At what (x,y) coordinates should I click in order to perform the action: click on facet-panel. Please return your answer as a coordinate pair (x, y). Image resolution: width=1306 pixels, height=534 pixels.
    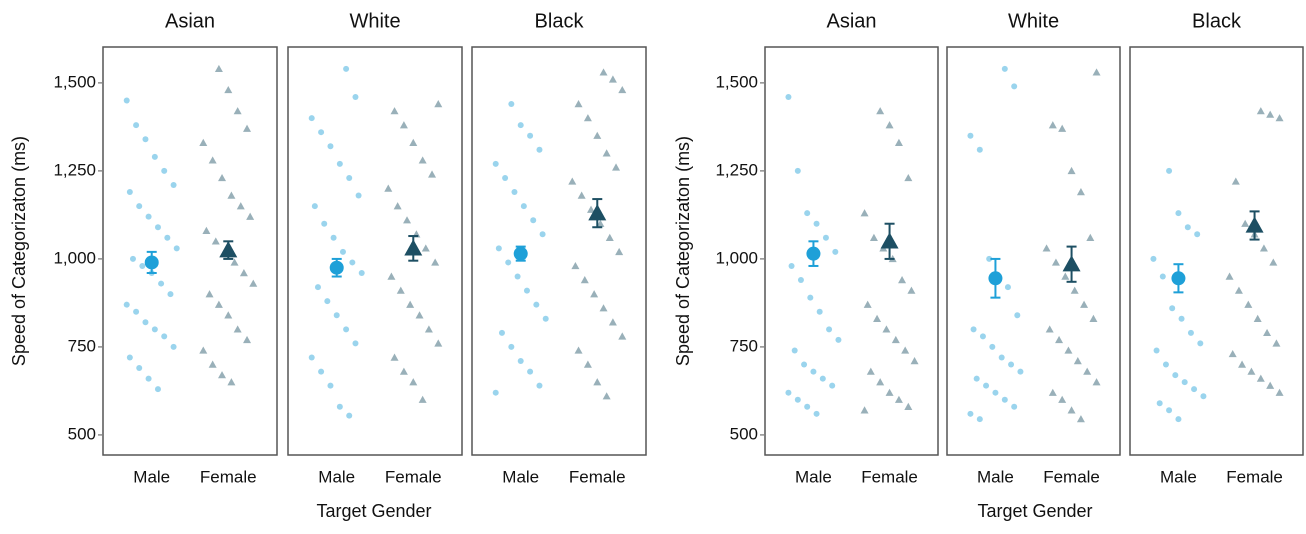
    Looking at the image, I should click on (851, 251).